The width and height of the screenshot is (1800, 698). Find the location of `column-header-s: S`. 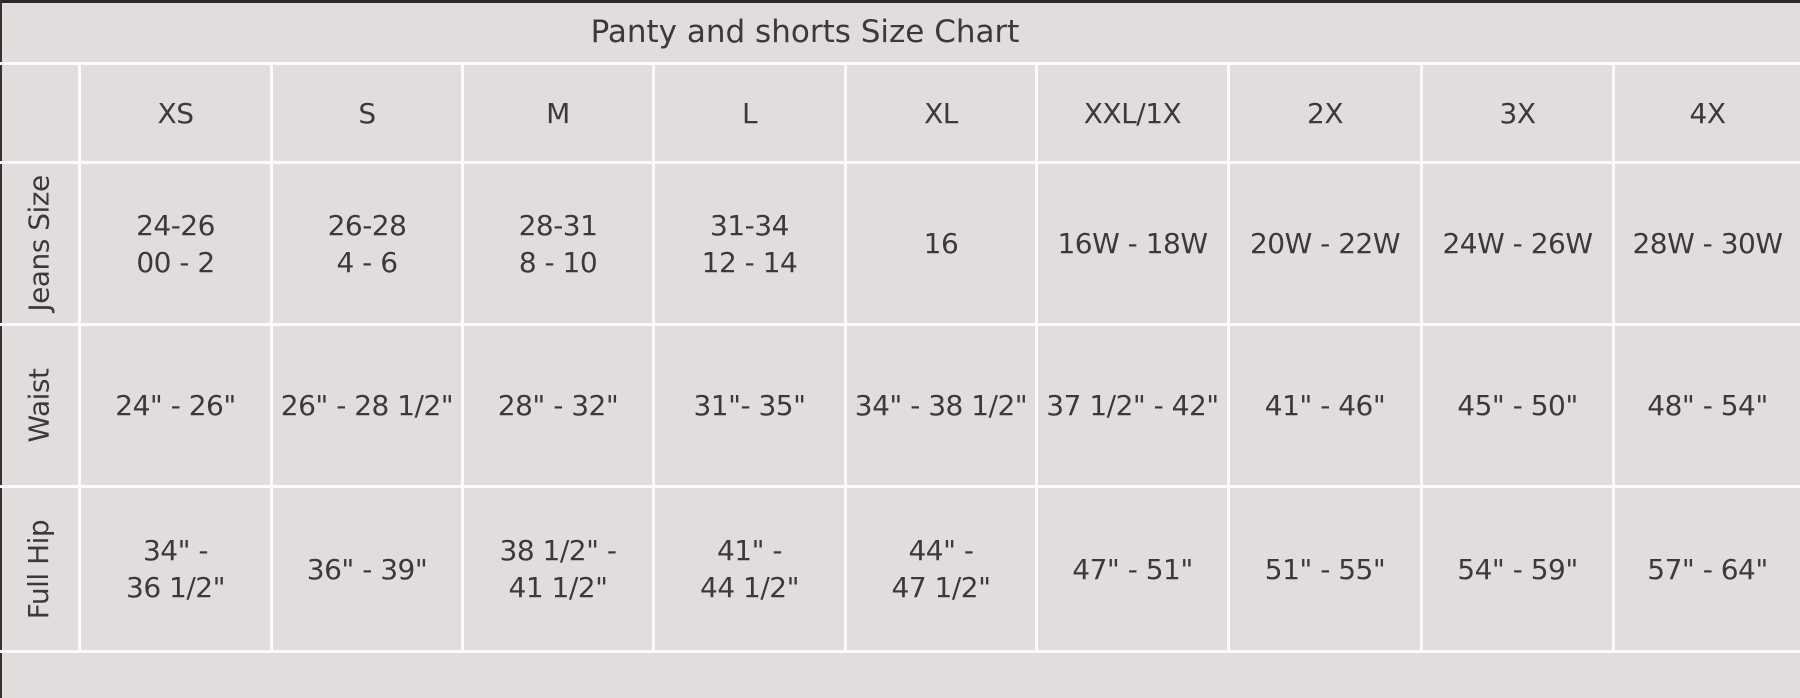

column-header-s: S is located at coordinates (367, 113).